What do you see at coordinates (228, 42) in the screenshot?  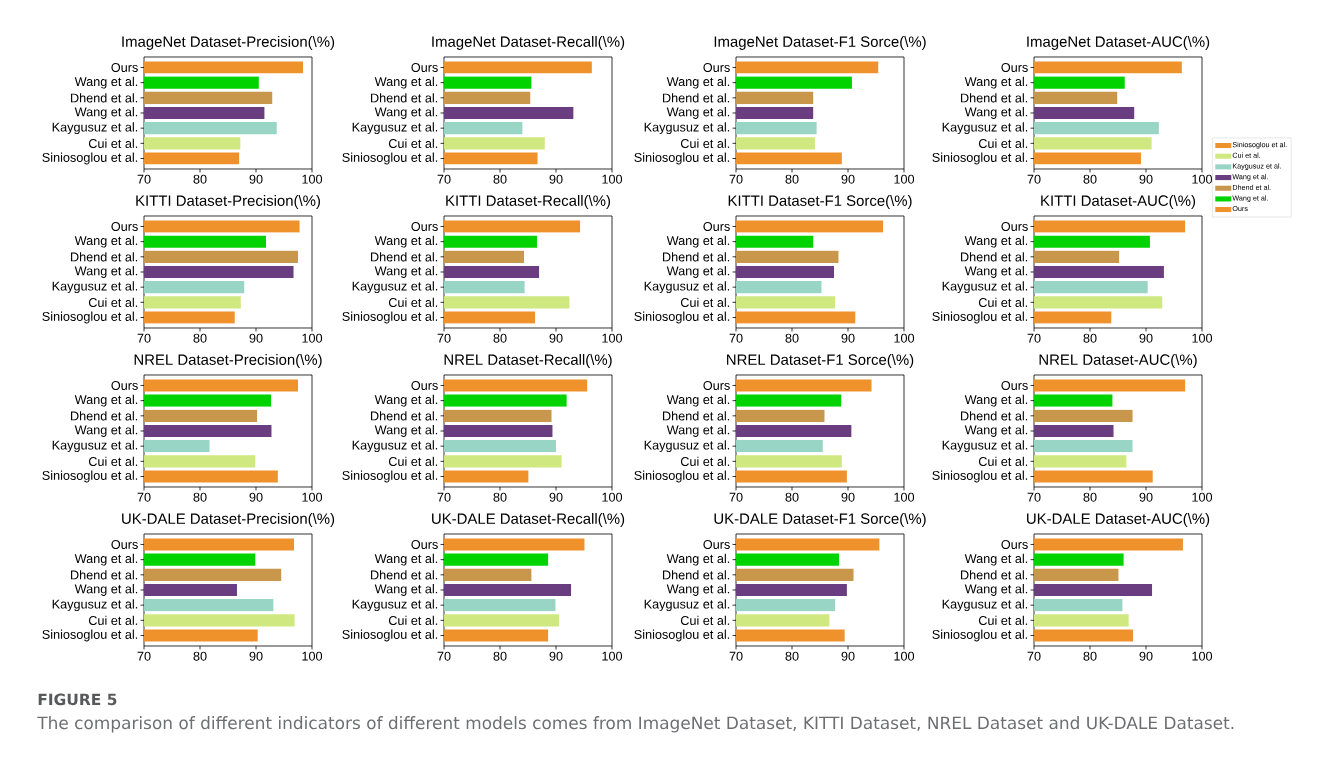 I see `chart-title: ImageNet Dataset-Precision(\%)` at bounding box center [228, 42].